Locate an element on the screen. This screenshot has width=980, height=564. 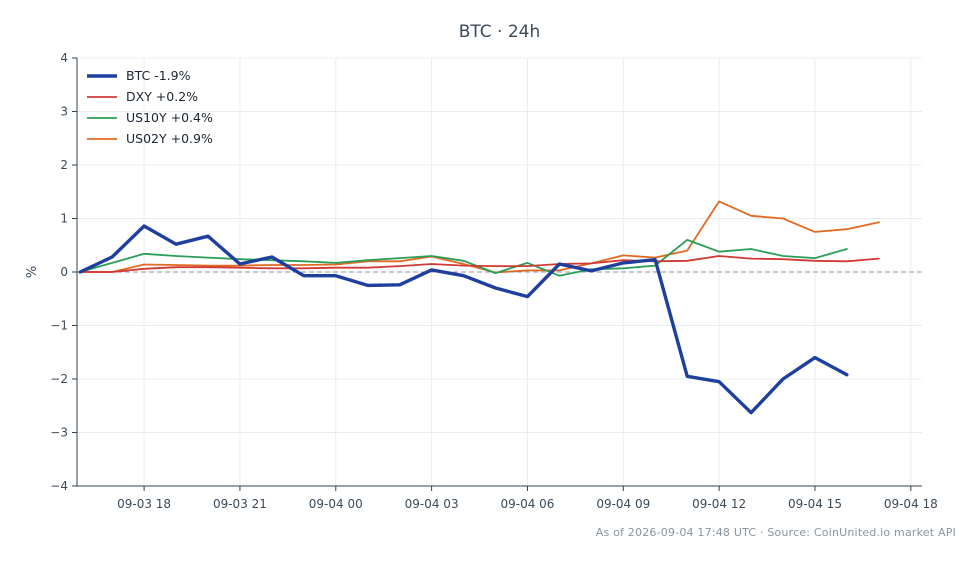
series-line-us10y is located at coordinates (463, 257).